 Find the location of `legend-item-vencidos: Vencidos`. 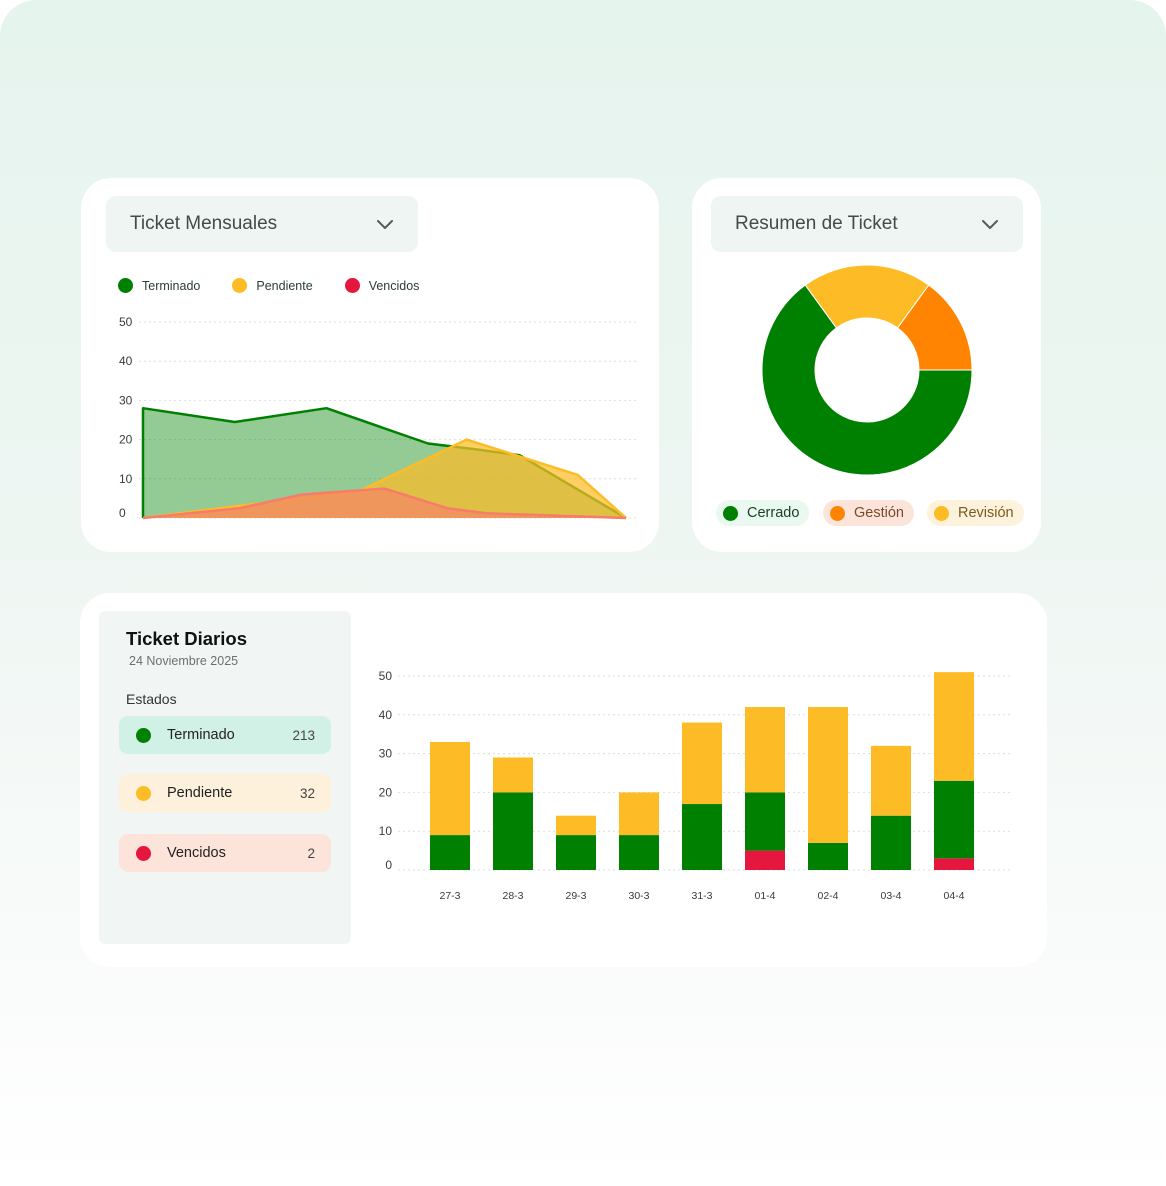

legend-item-vencidos: Vencidos is located at coordinates (382, 285).